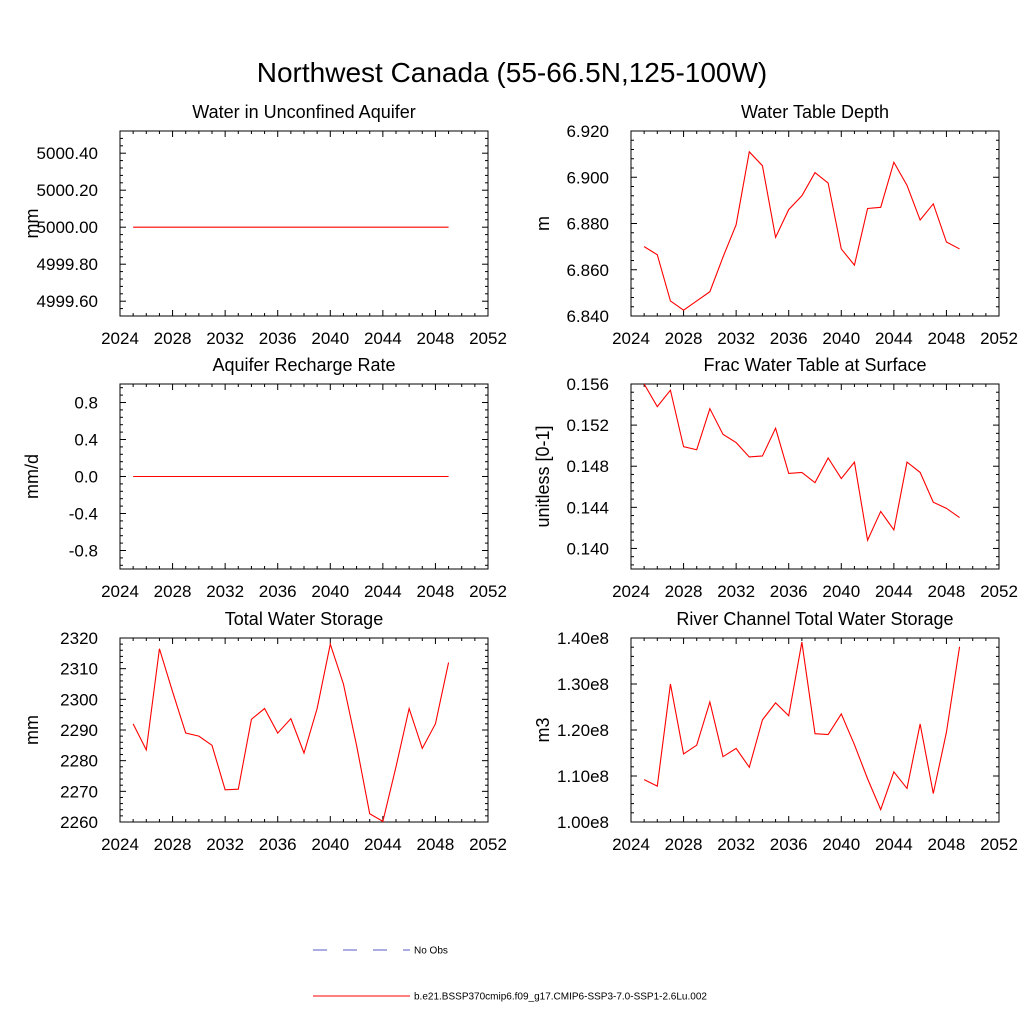 Image resolution: width=1024 pixels, height=1024 pixels. I want to click on y-tick-label: 2270, so click(79, 791).